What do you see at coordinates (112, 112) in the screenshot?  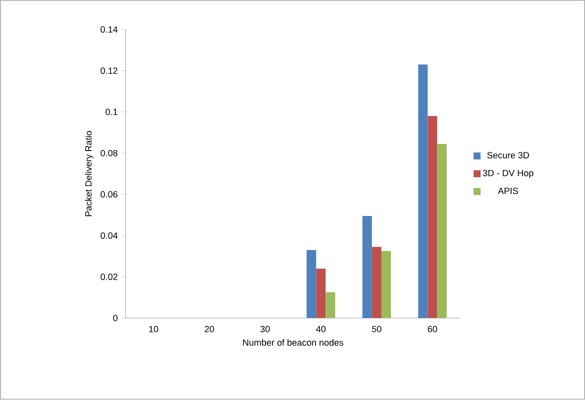 I see `y-tick-label: 0.1` at bounding box center [112, 112].